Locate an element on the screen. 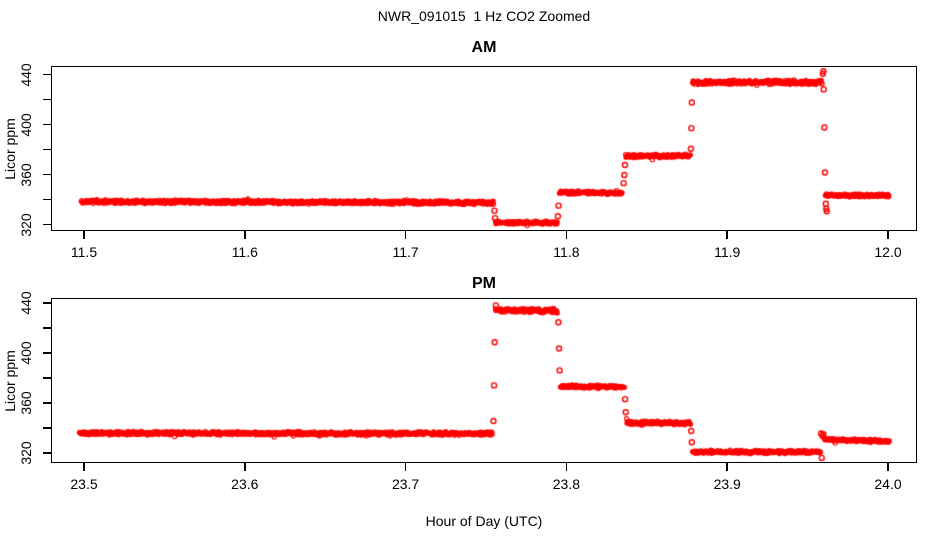 This screenshot has height=540, width=936. x-tick-label: 11.9 is located at coordinates (727, 252).